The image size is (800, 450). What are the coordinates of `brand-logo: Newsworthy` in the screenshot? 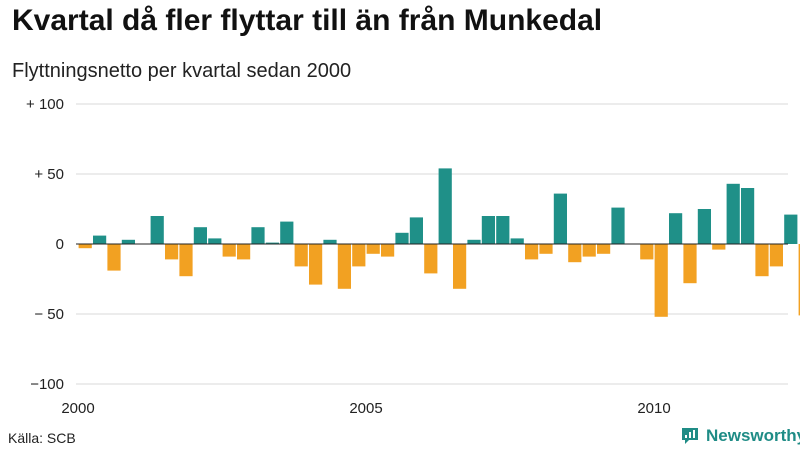 It's located at (740, 436).